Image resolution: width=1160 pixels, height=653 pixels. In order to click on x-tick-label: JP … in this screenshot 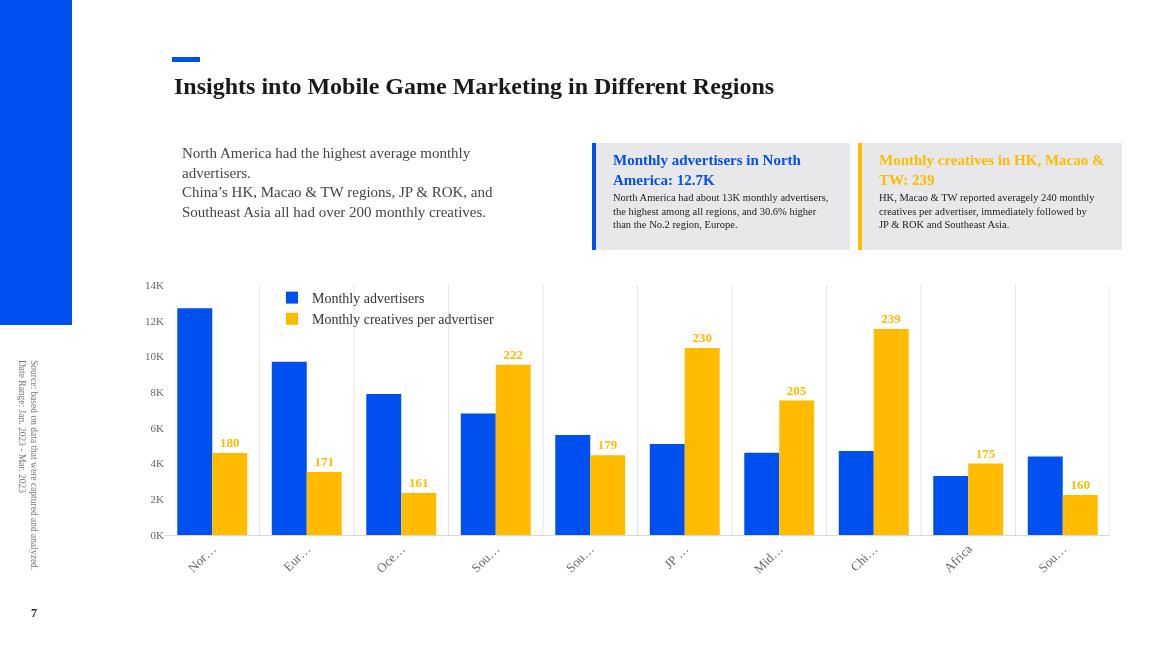, I will do `click(676, 556)`.